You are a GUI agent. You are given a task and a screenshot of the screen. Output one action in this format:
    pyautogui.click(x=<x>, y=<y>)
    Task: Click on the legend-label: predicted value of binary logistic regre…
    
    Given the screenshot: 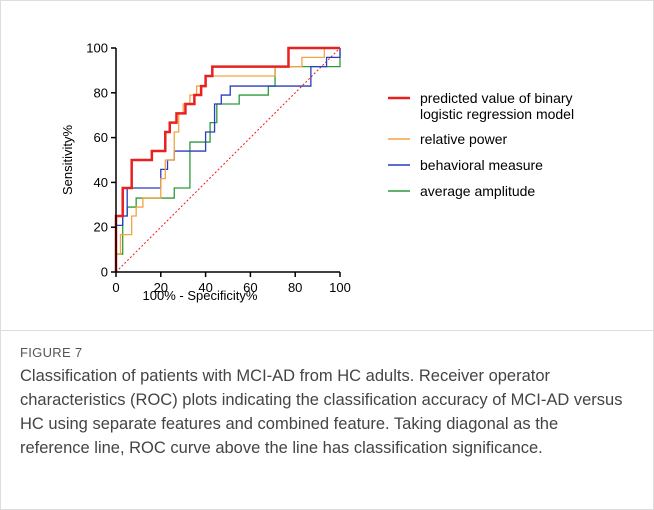 What is the action you would take?
    pyautogui.click(x=497, y=106)
    